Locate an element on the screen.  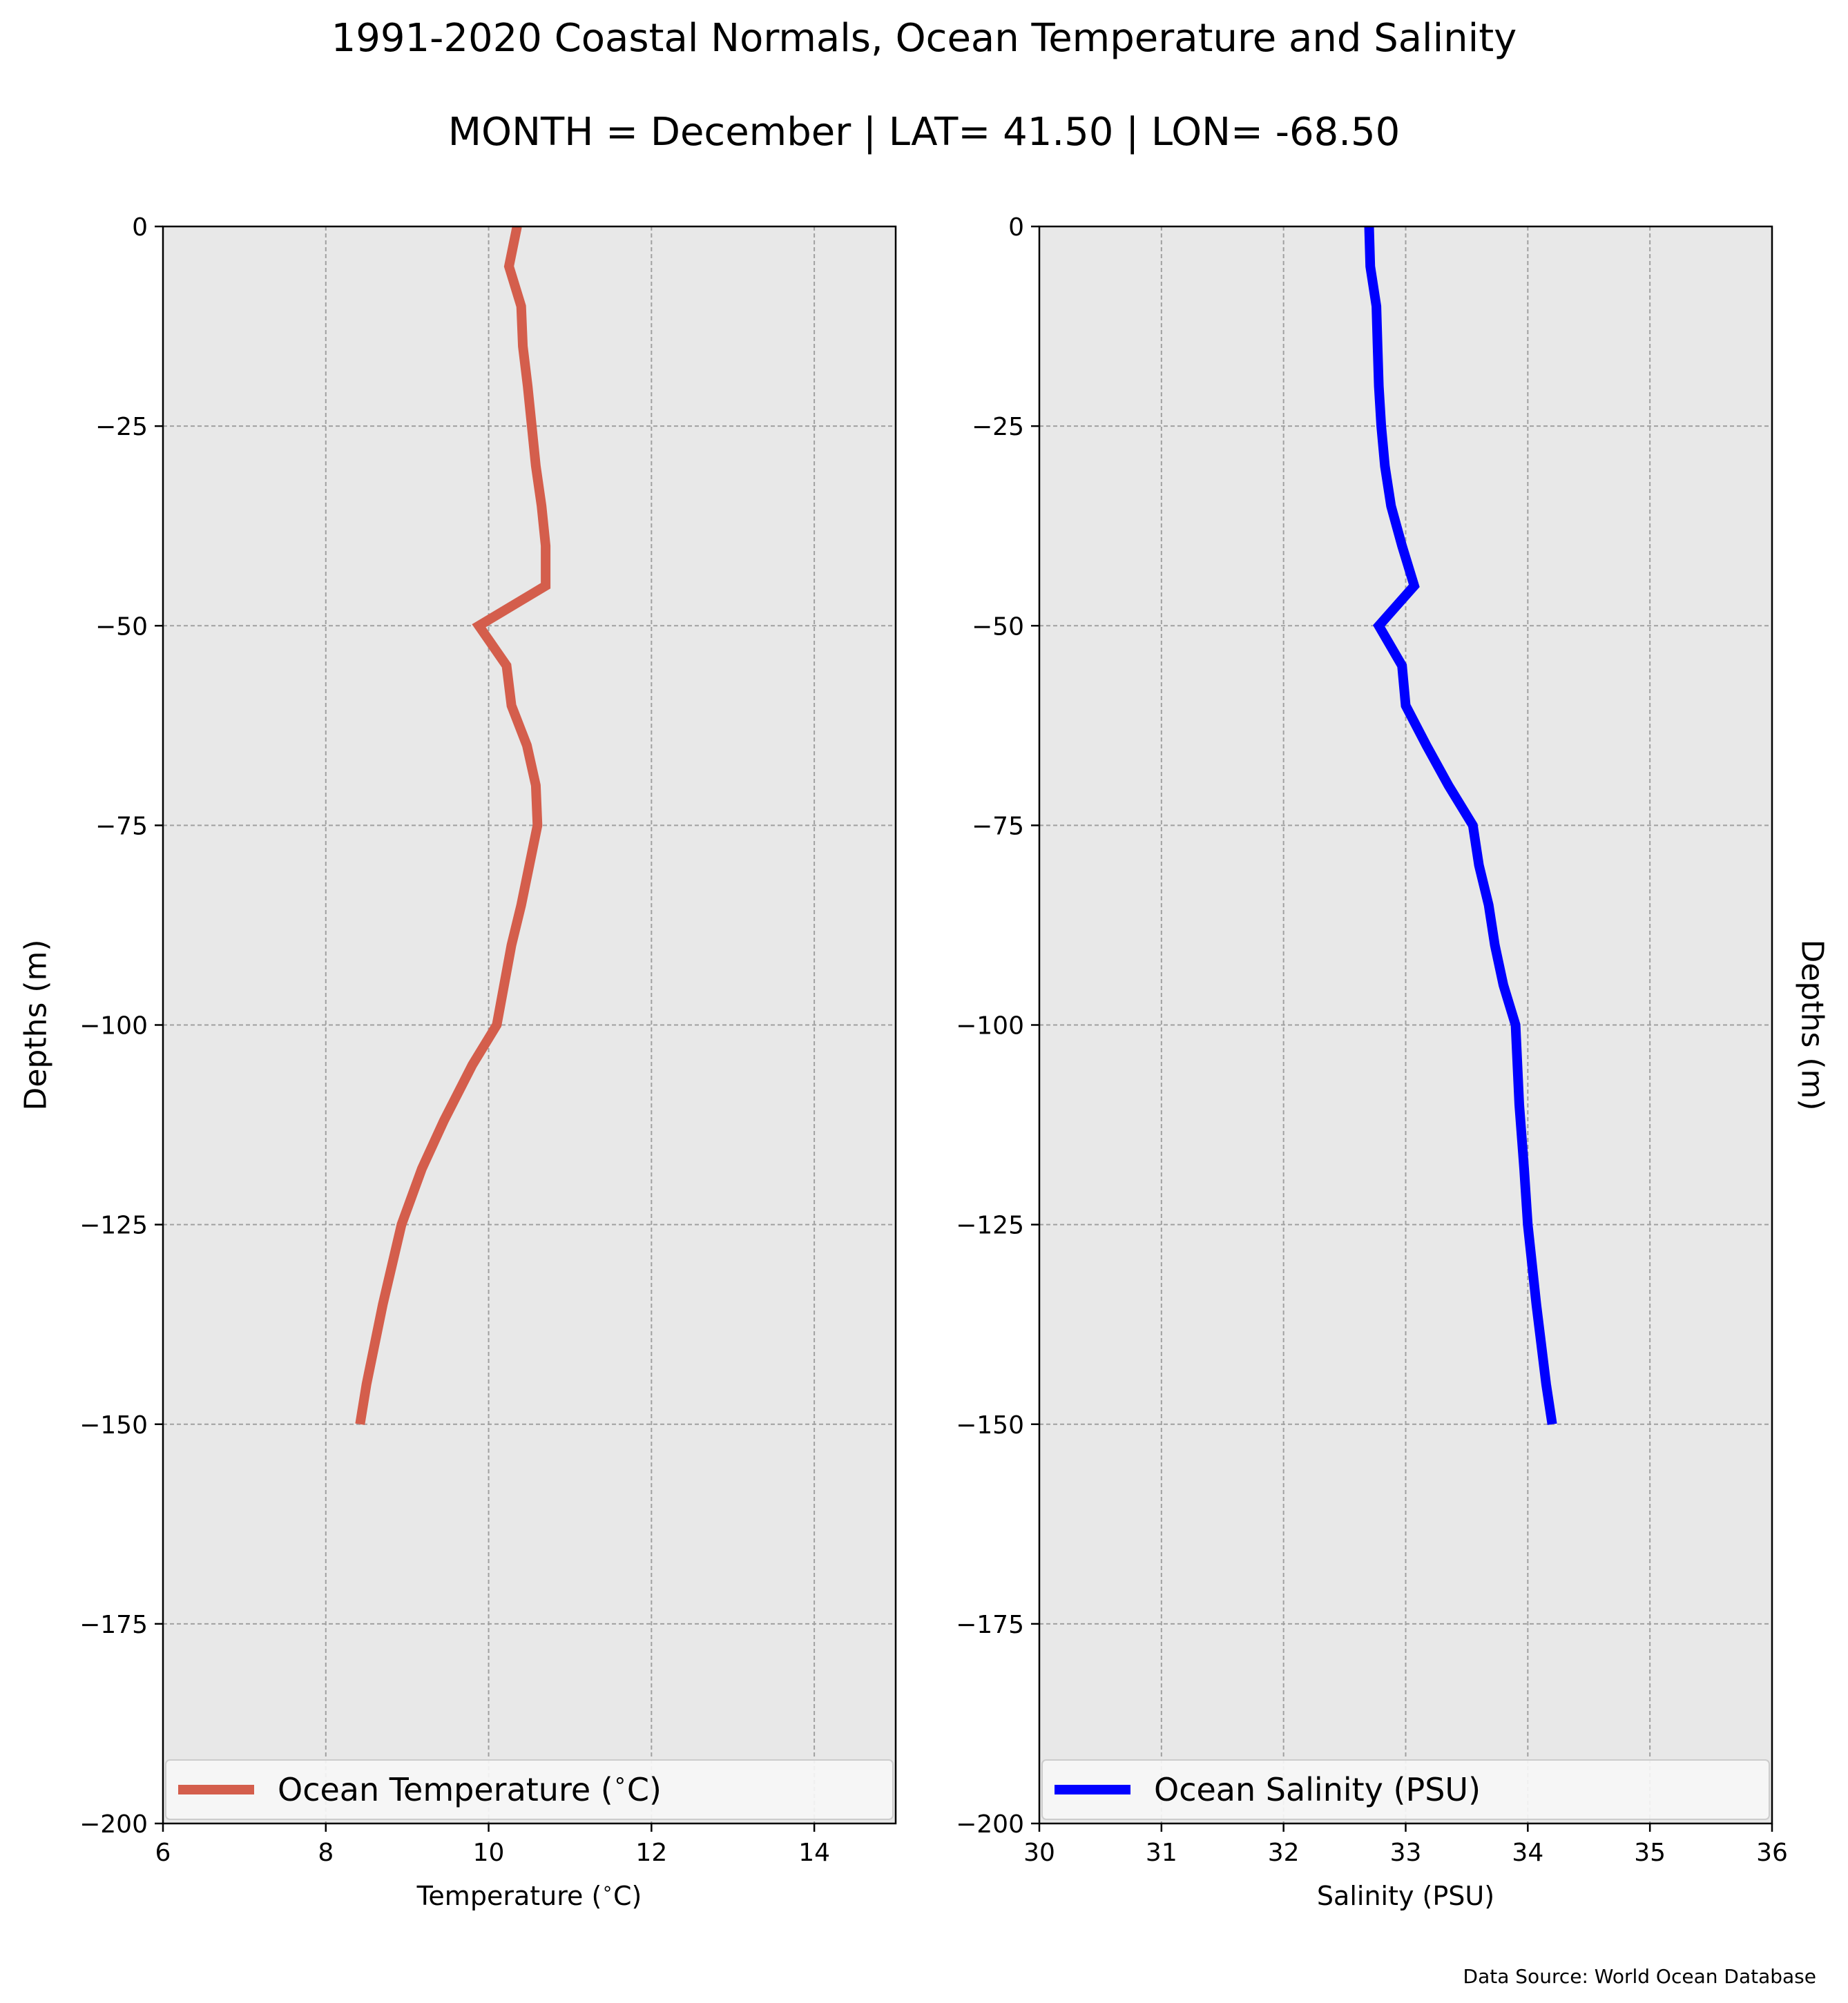
legend: Ocean Temperature (∘C) is located at coordinates (529, 1790).